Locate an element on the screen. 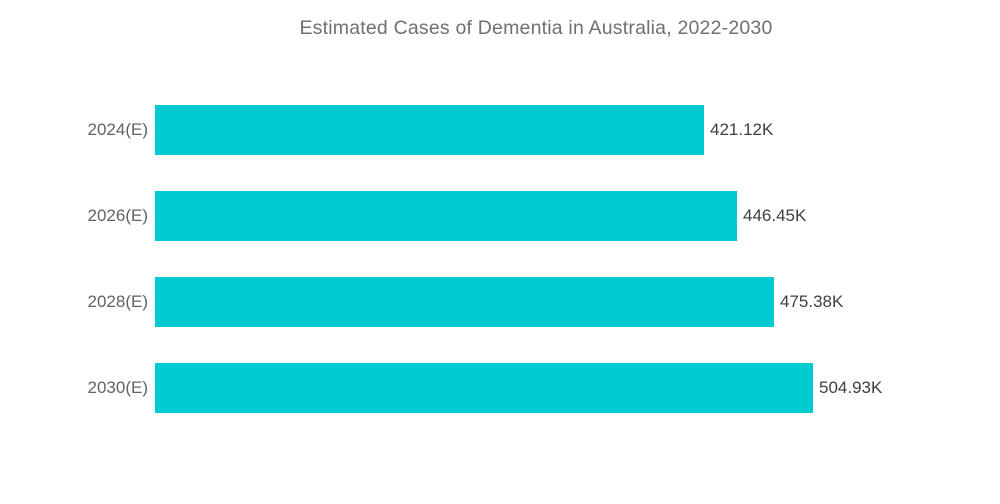 The width and height of the screenshot is (1000, 504). bar-row: 2026(E) 446.45K is located at coordinates (500, 216).